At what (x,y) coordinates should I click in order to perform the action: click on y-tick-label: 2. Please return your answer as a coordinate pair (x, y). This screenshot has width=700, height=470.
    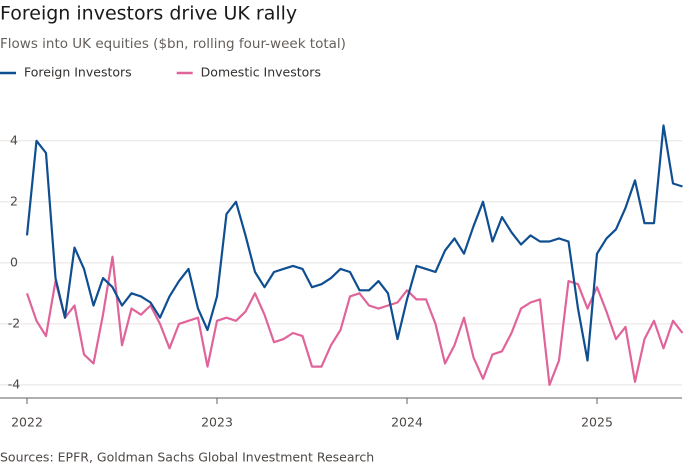
    Looking at the image, I should click on (14, 200).